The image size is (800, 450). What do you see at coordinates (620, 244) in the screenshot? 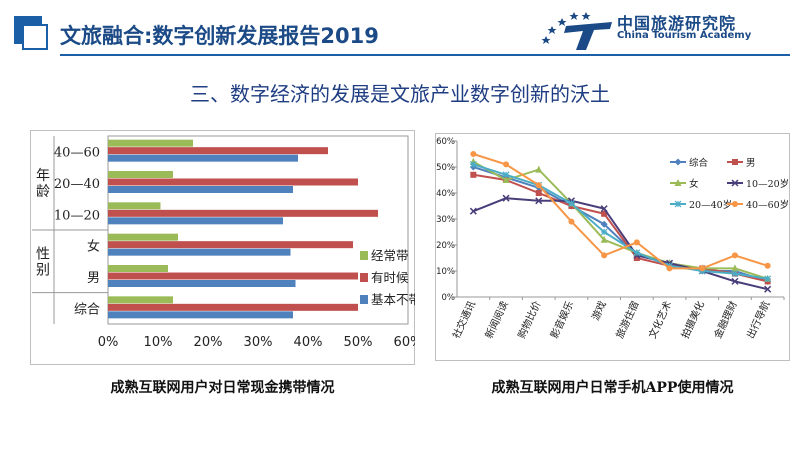
I see `series-line-10-20岁` at bounding box center [620, 244].